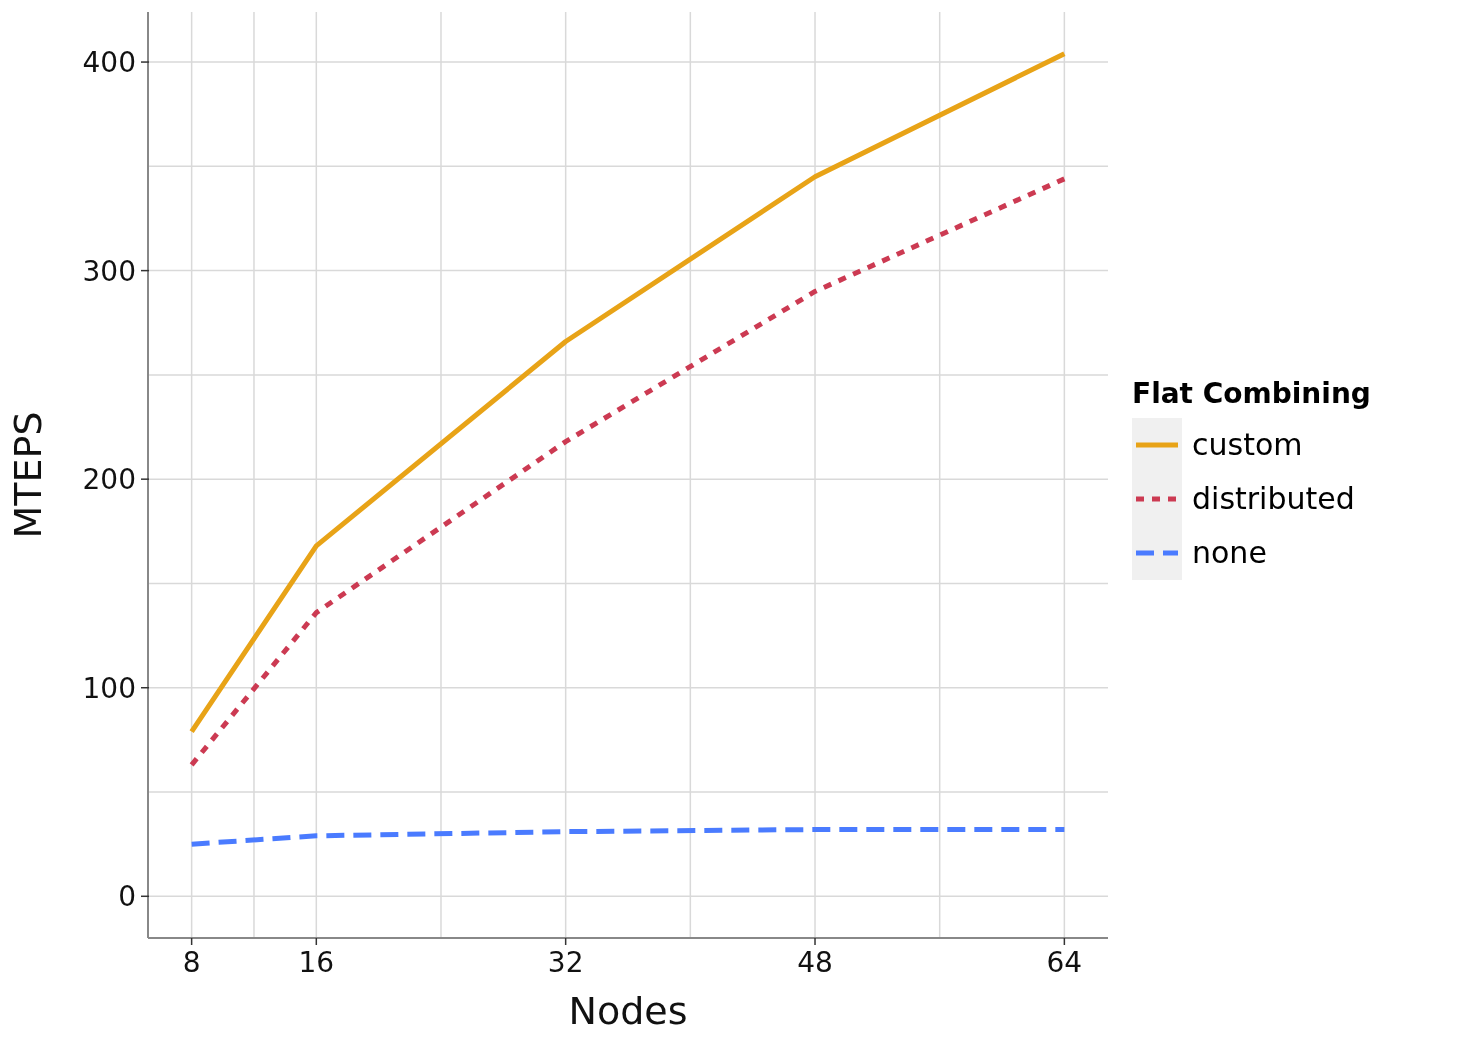 The image size is (1463, 1056). Describe the element at coordinates (1251, 393) in the screenshot. I see `legend-title: Flat Combining` at that location.